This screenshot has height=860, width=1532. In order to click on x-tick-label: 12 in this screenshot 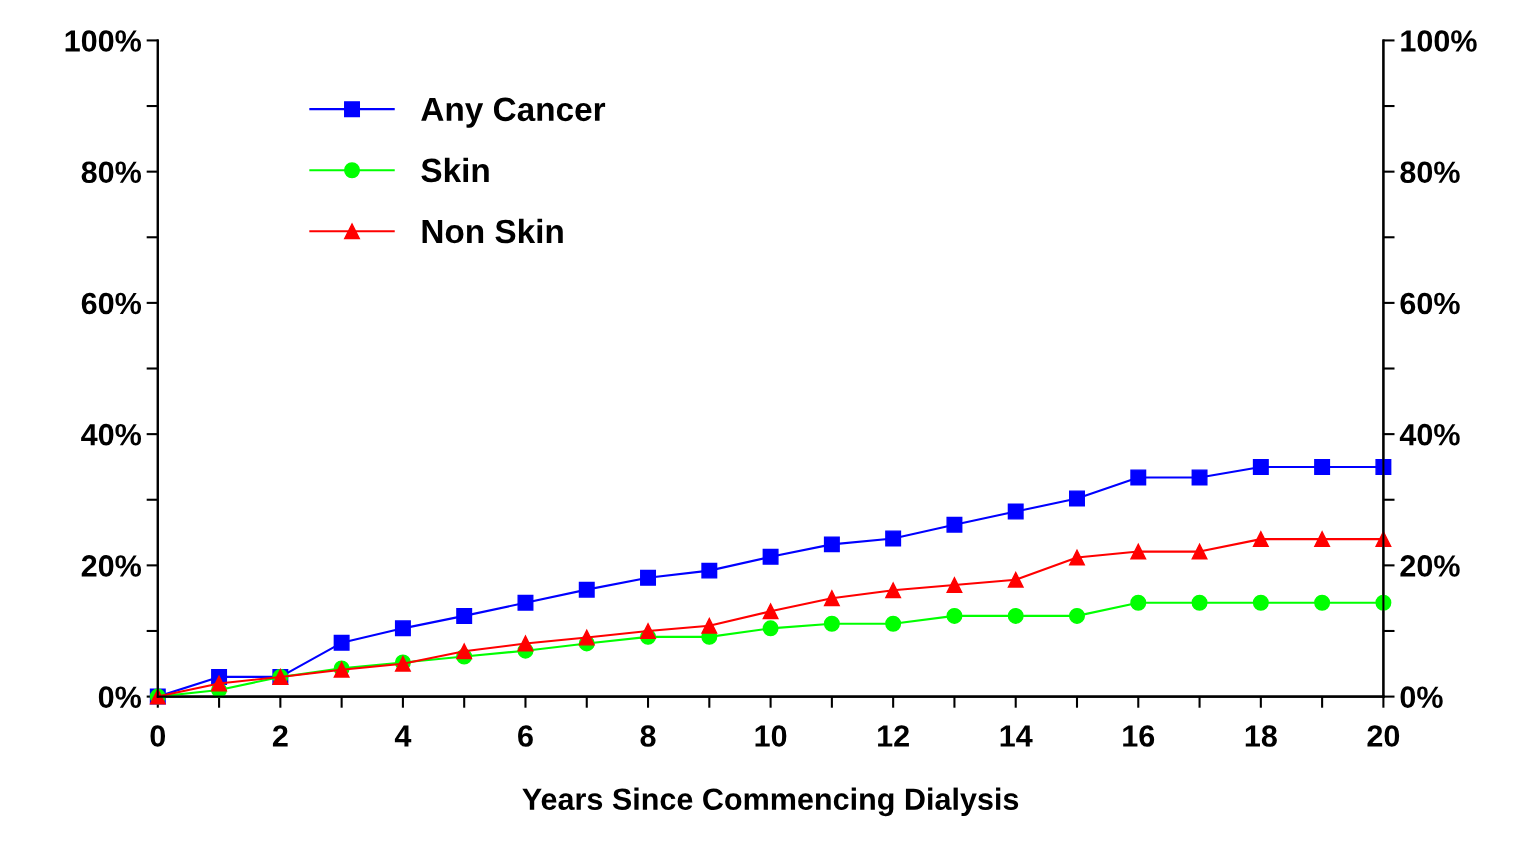, I will do `click(893, 736)`.